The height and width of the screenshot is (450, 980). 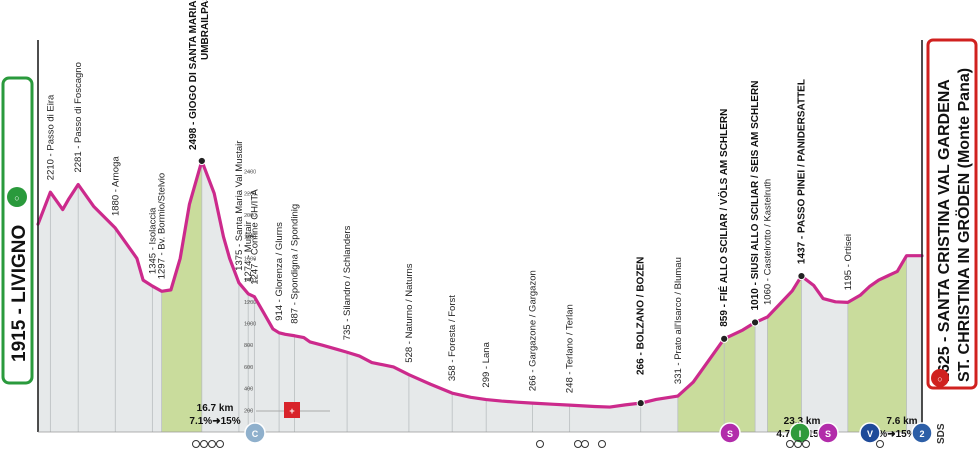 What do you see at coordinates (205, 30) in the screenshot?
I see `summit-label-2: UMBRAILPASS` at bounding box center [205, 30].